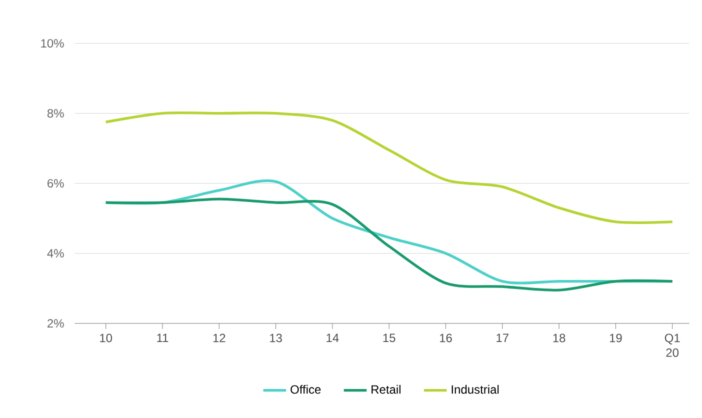 The width and height of the screenshot is (702, 418). What do you see at coordinates (56, 323) in the screenshot?
I see `y-tick-label: 2%` at bounding box center [56, 323].